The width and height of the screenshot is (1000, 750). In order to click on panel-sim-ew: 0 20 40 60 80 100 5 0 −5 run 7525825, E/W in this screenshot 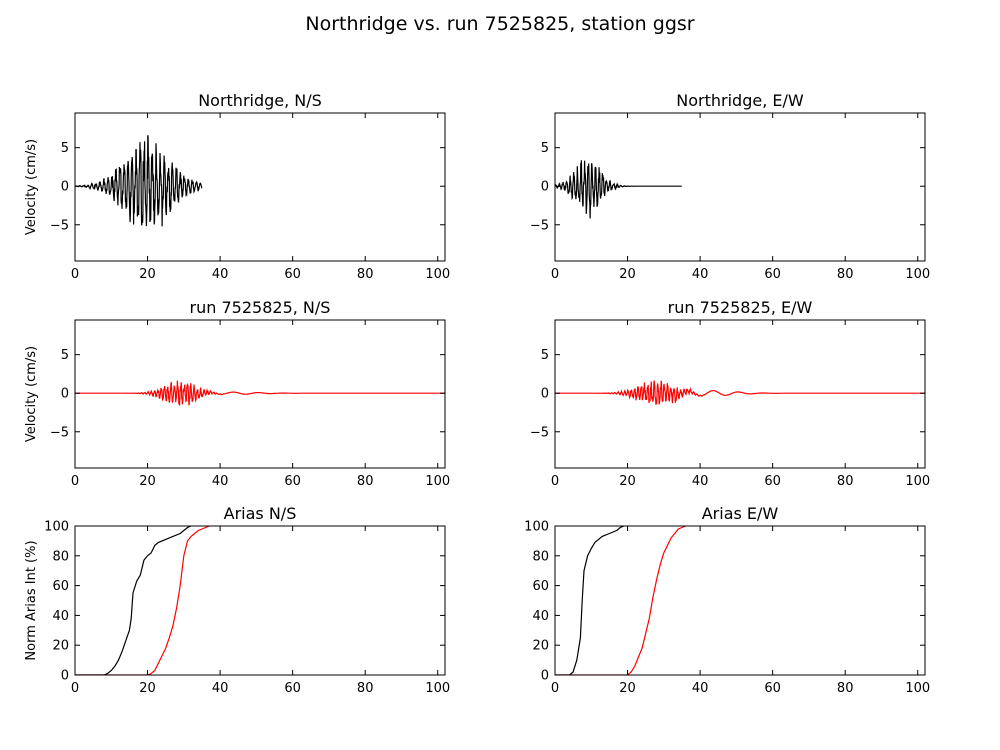, I will do `click(730, 393)`.